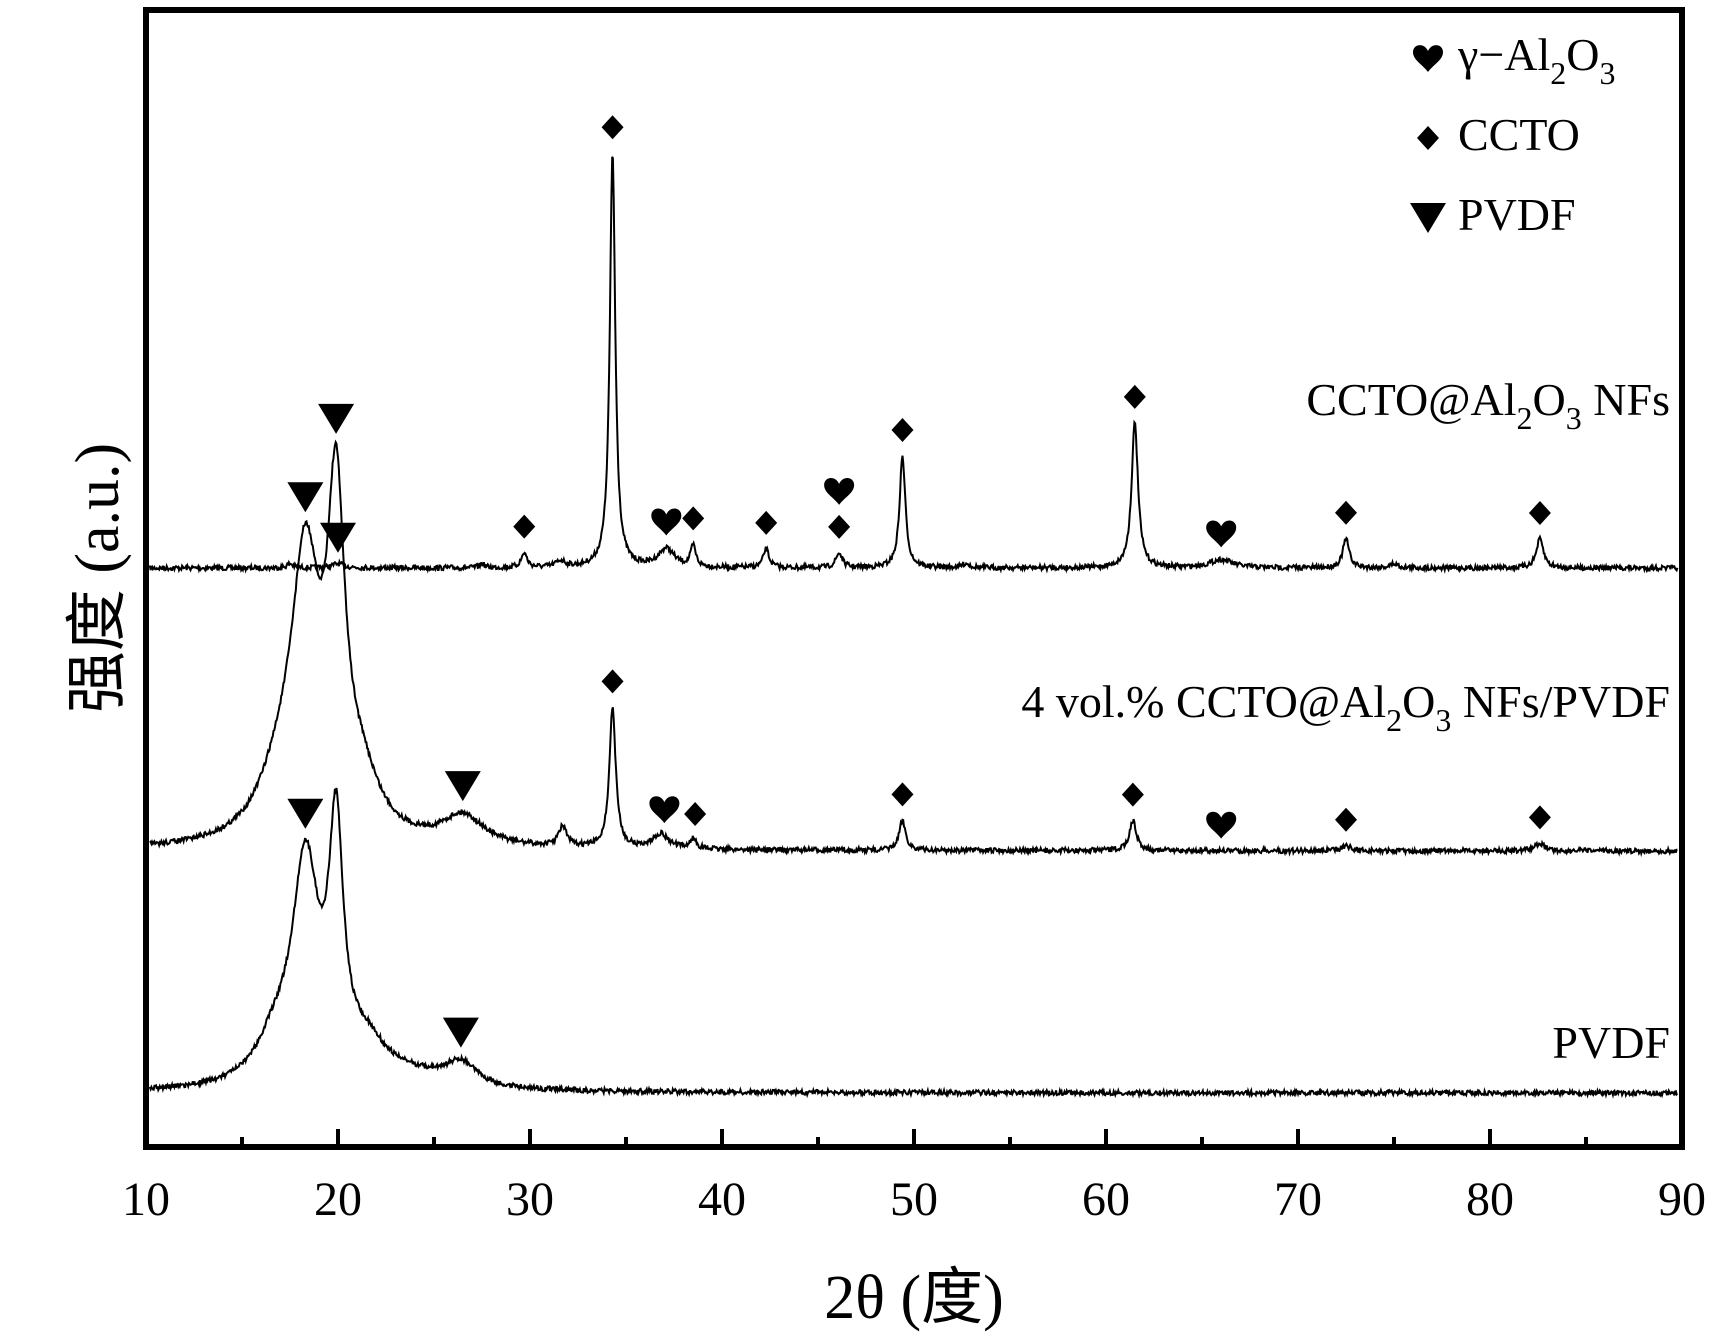  I want to click on legend-entry-label: PVDF, so click(1517, 214).